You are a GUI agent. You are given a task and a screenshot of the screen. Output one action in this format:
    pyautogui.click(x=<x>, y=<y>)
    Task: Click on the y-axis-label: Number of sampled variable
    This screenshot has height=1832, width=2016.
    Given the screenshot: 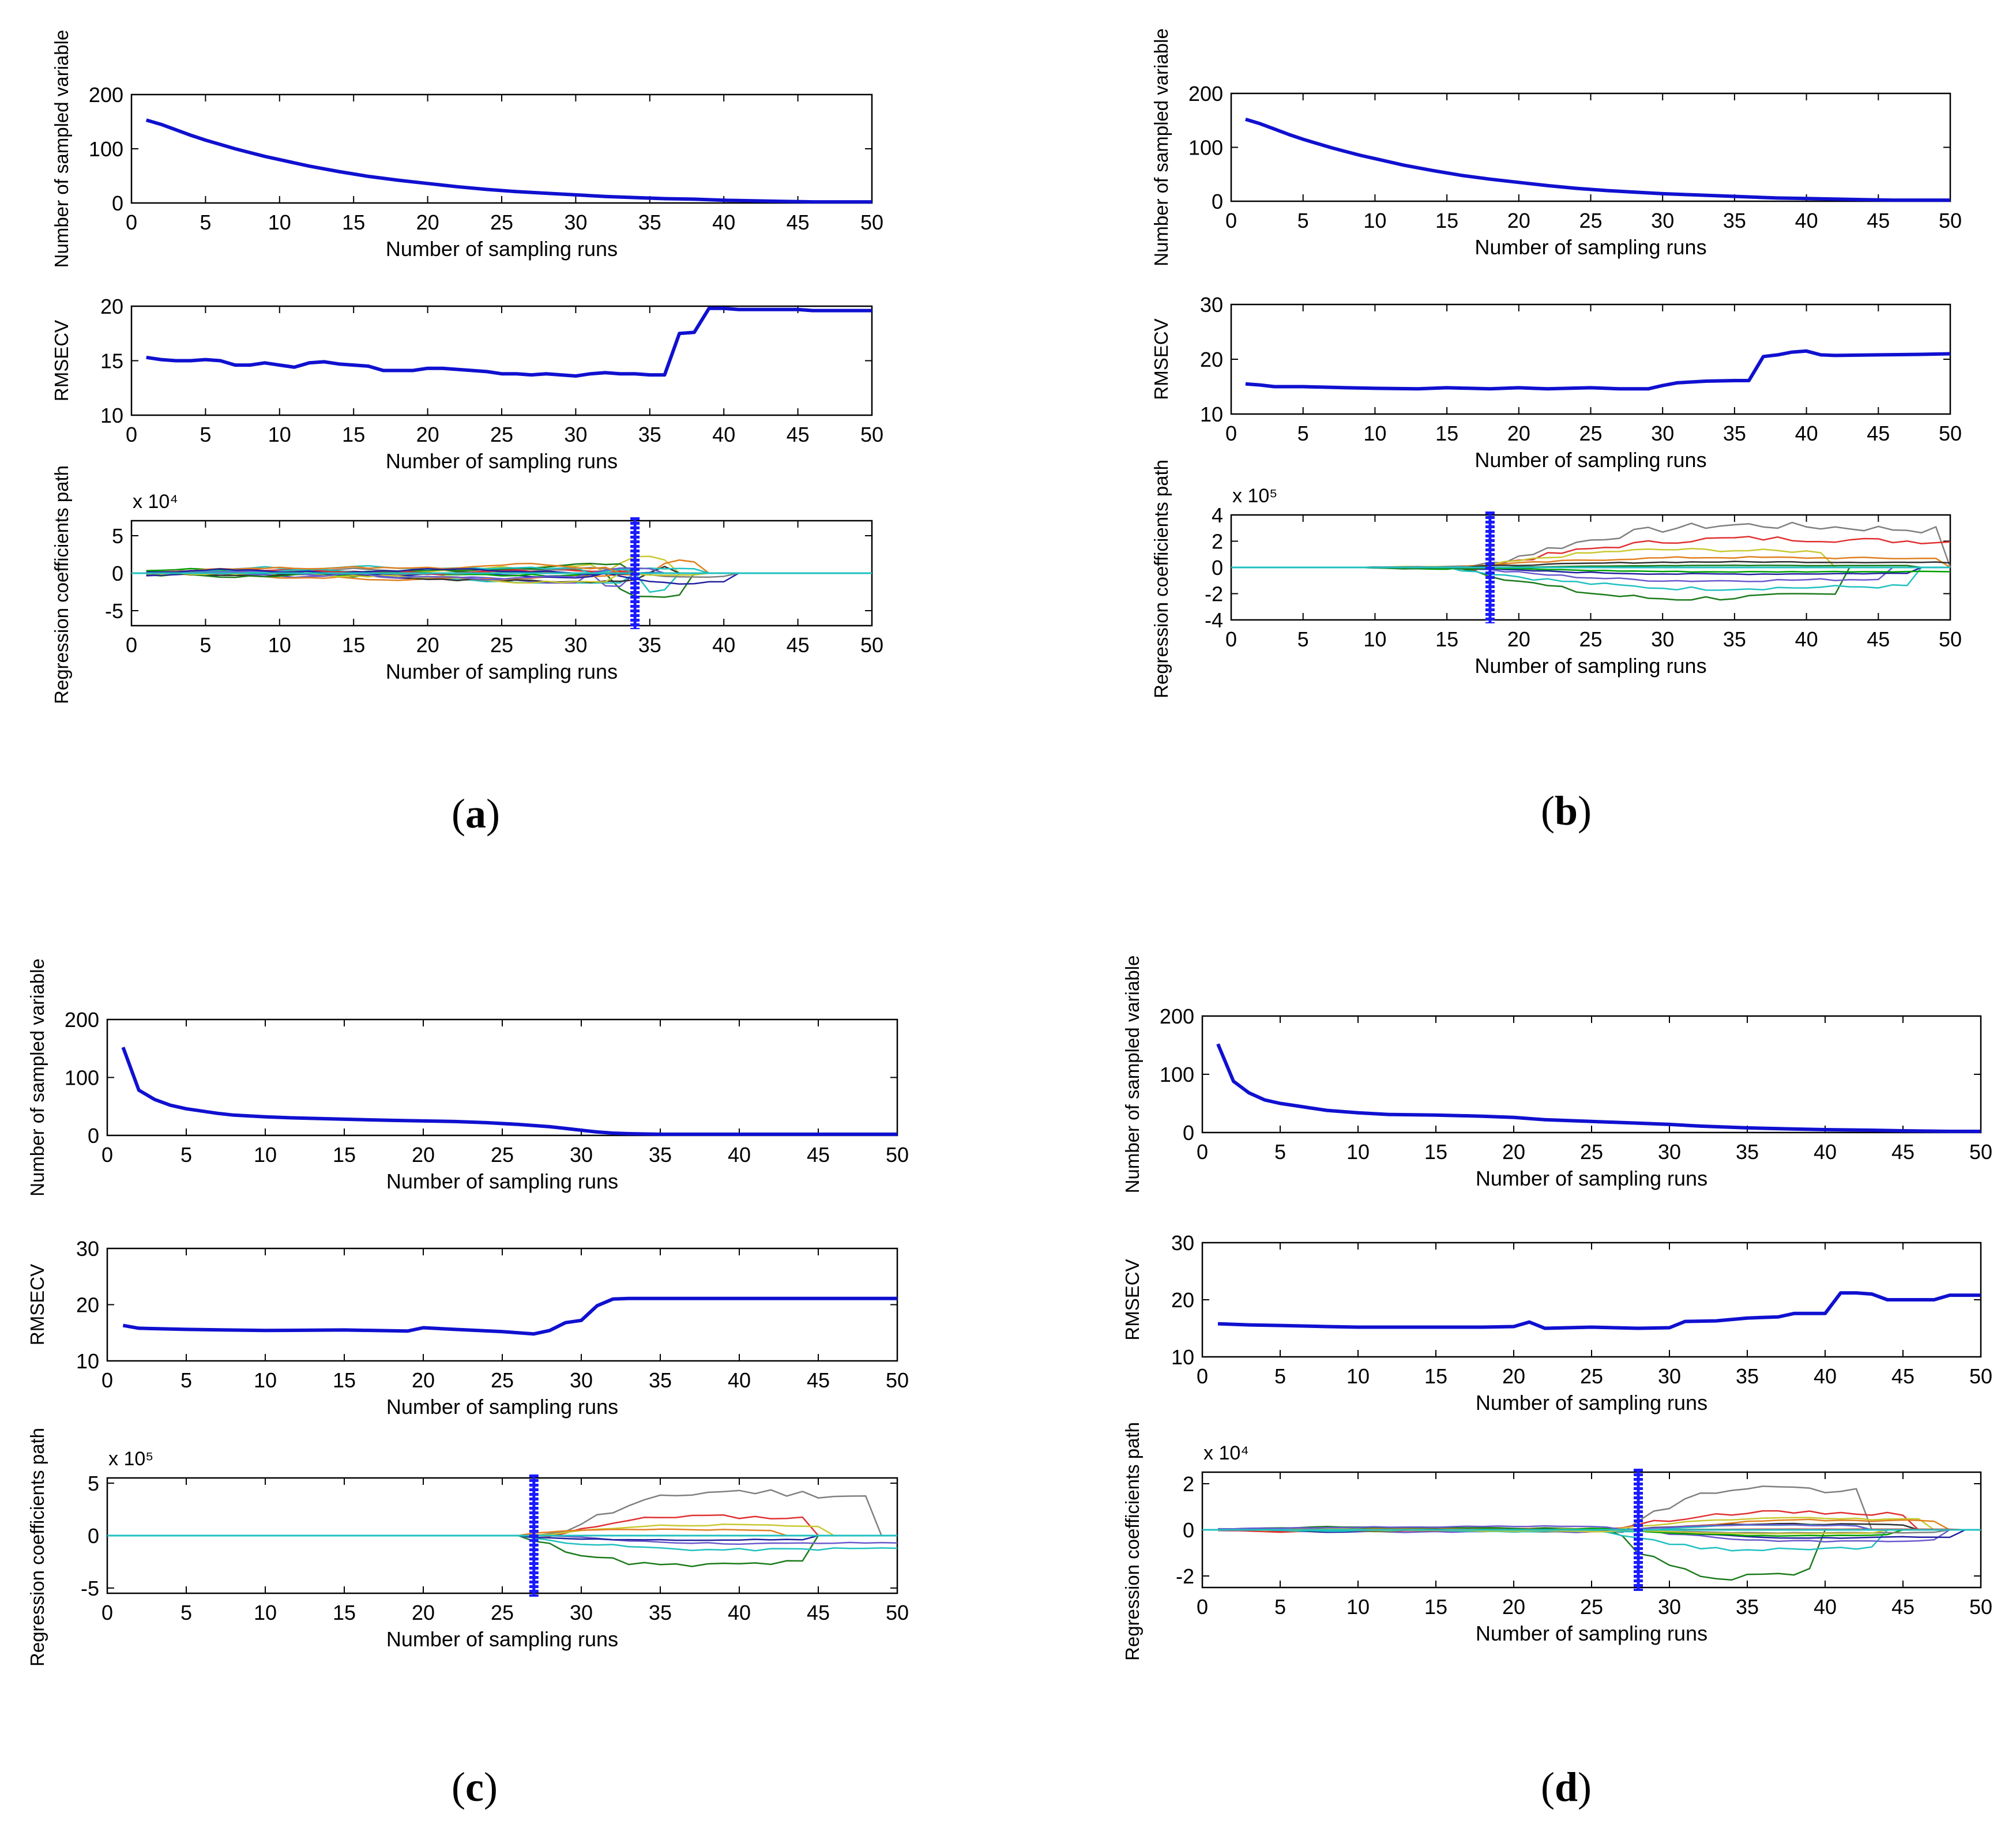 What is the action you would take?
    pyautogui.click(x=62, y=149)
    